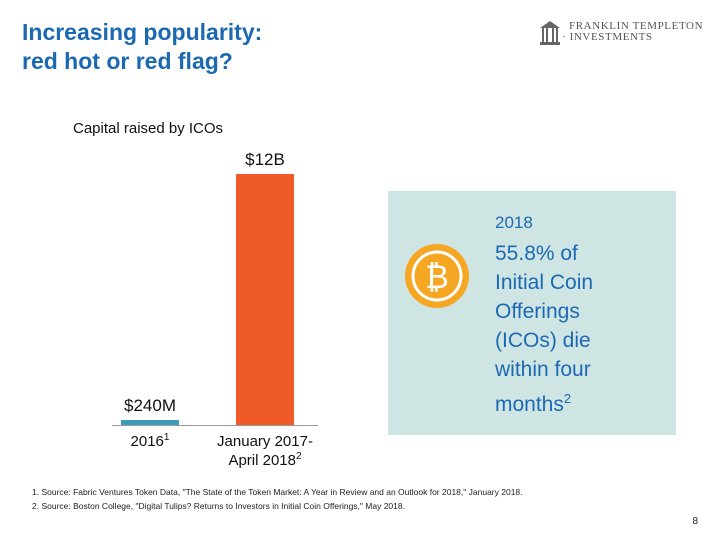 Image resolution: width=720 pixels, height=540 pixels. What do you see at coordinates (167, 437) in the screenshot?
I see `footnote-marker: 1` at bounding box center [167, 437].